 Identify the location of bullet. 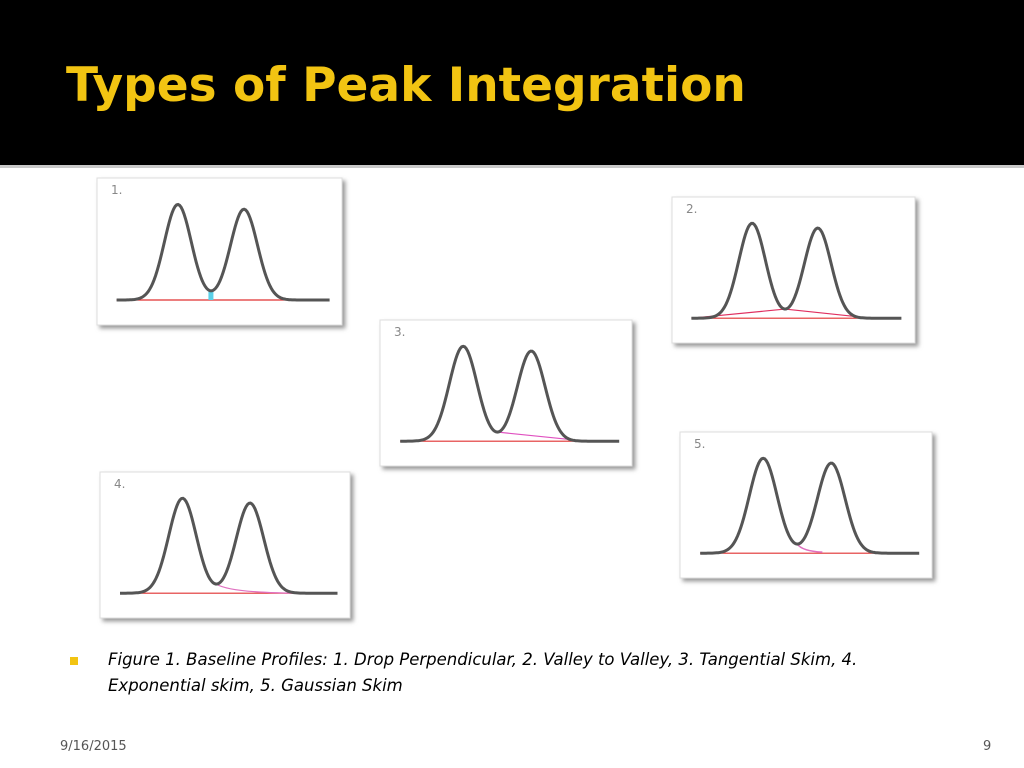
(74, 661).